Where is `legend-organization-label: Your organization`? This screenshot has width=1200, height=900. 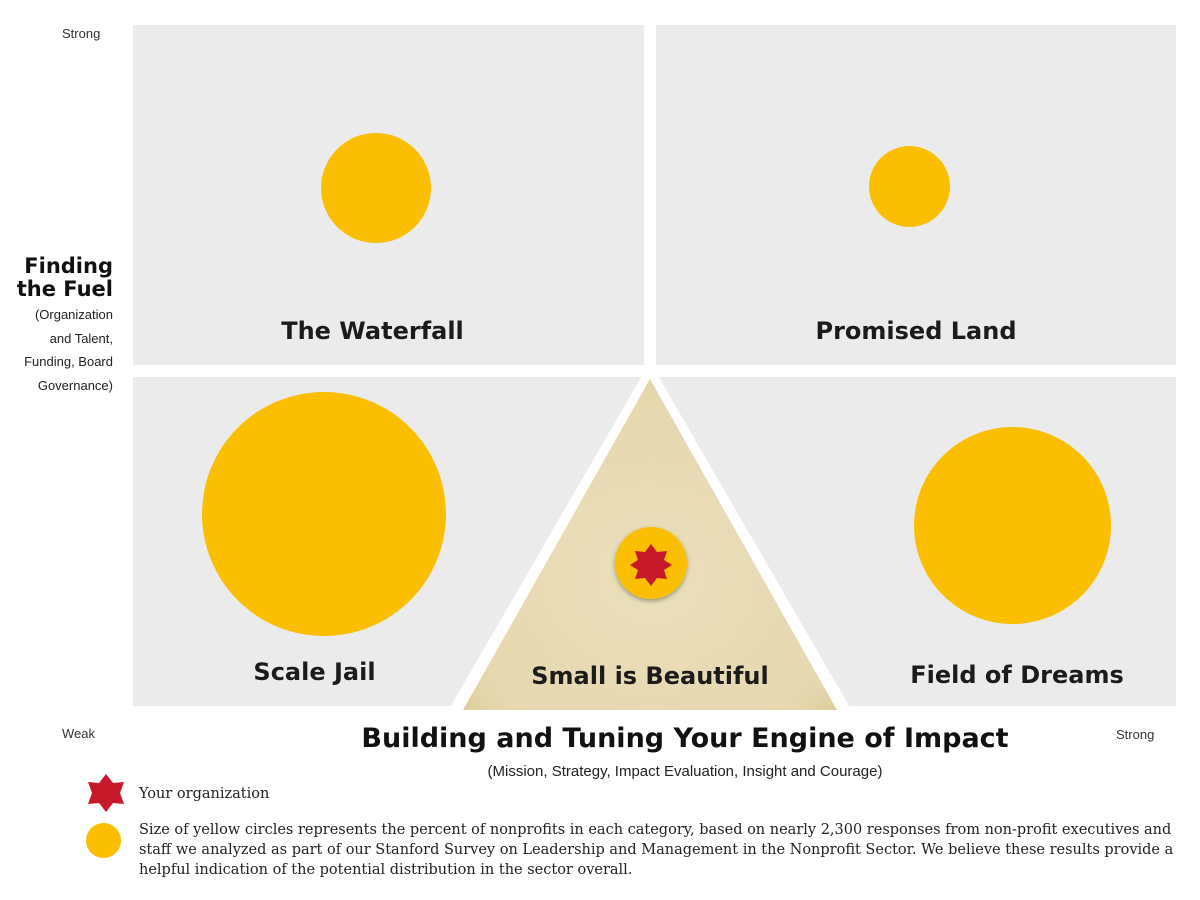 legend-organization-label: Your organization is located at coordinates (204, 794).